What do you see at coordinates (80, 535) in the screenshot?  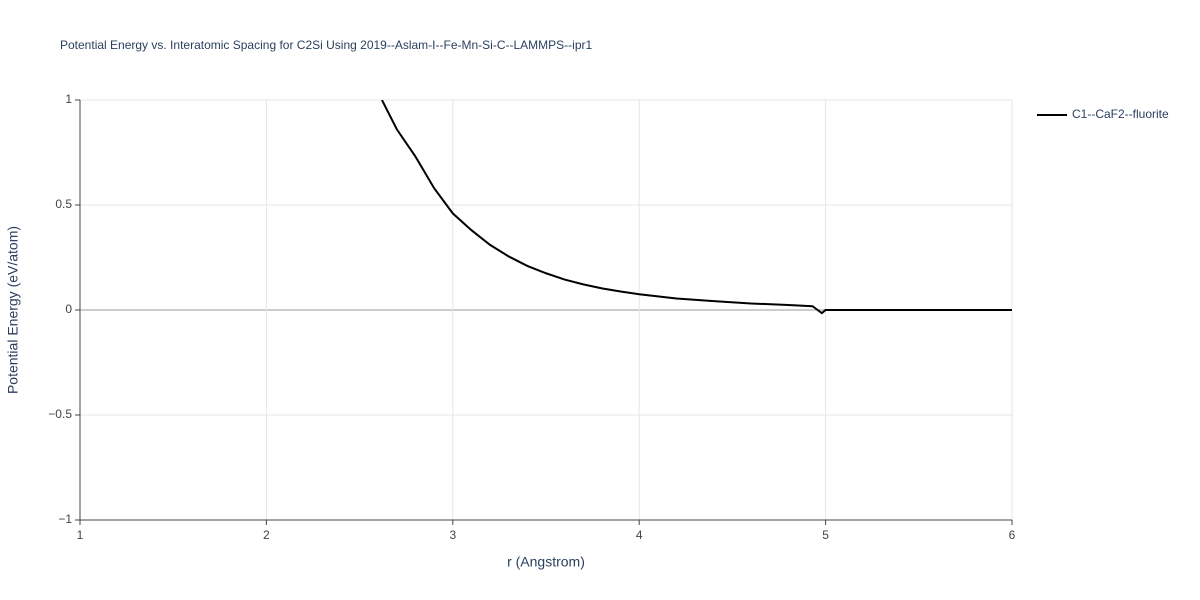 I see `x-tick-label: 1` at bounding box center [80, 535].